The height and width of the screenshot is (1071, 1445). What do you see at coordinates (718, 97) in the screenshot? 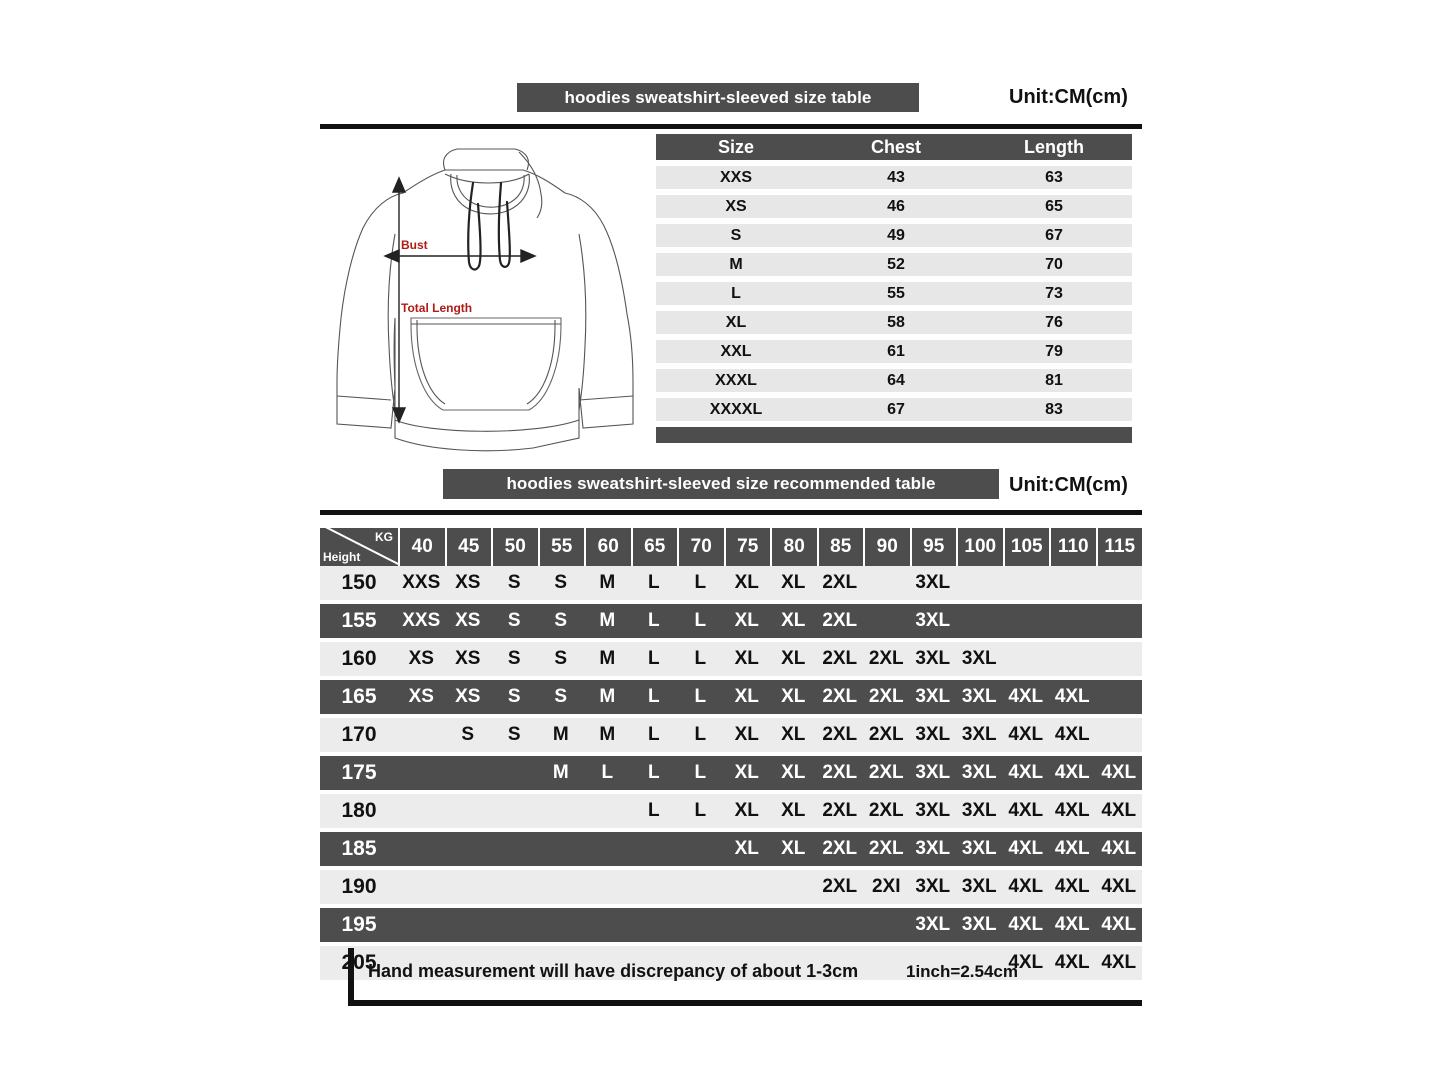
I see `size-table-title-banner: hoodies sweatshirt-sleeved size table` at bounding box center [718, 97].